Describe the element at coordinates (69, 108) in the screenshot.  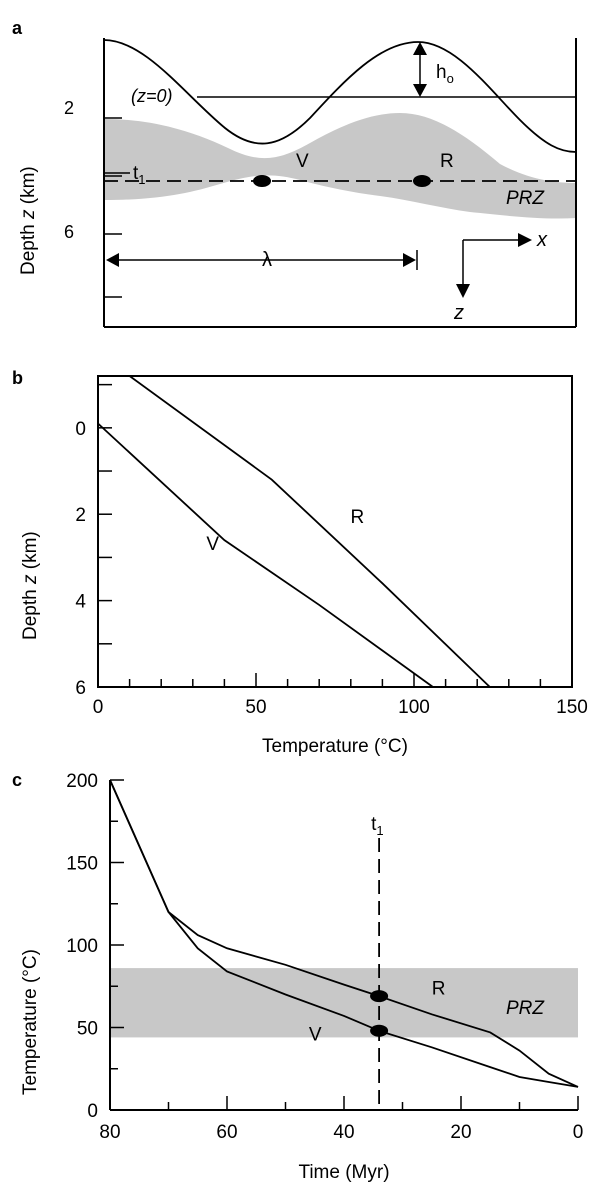
I see `panel-a-tick-label: 2` at that location.